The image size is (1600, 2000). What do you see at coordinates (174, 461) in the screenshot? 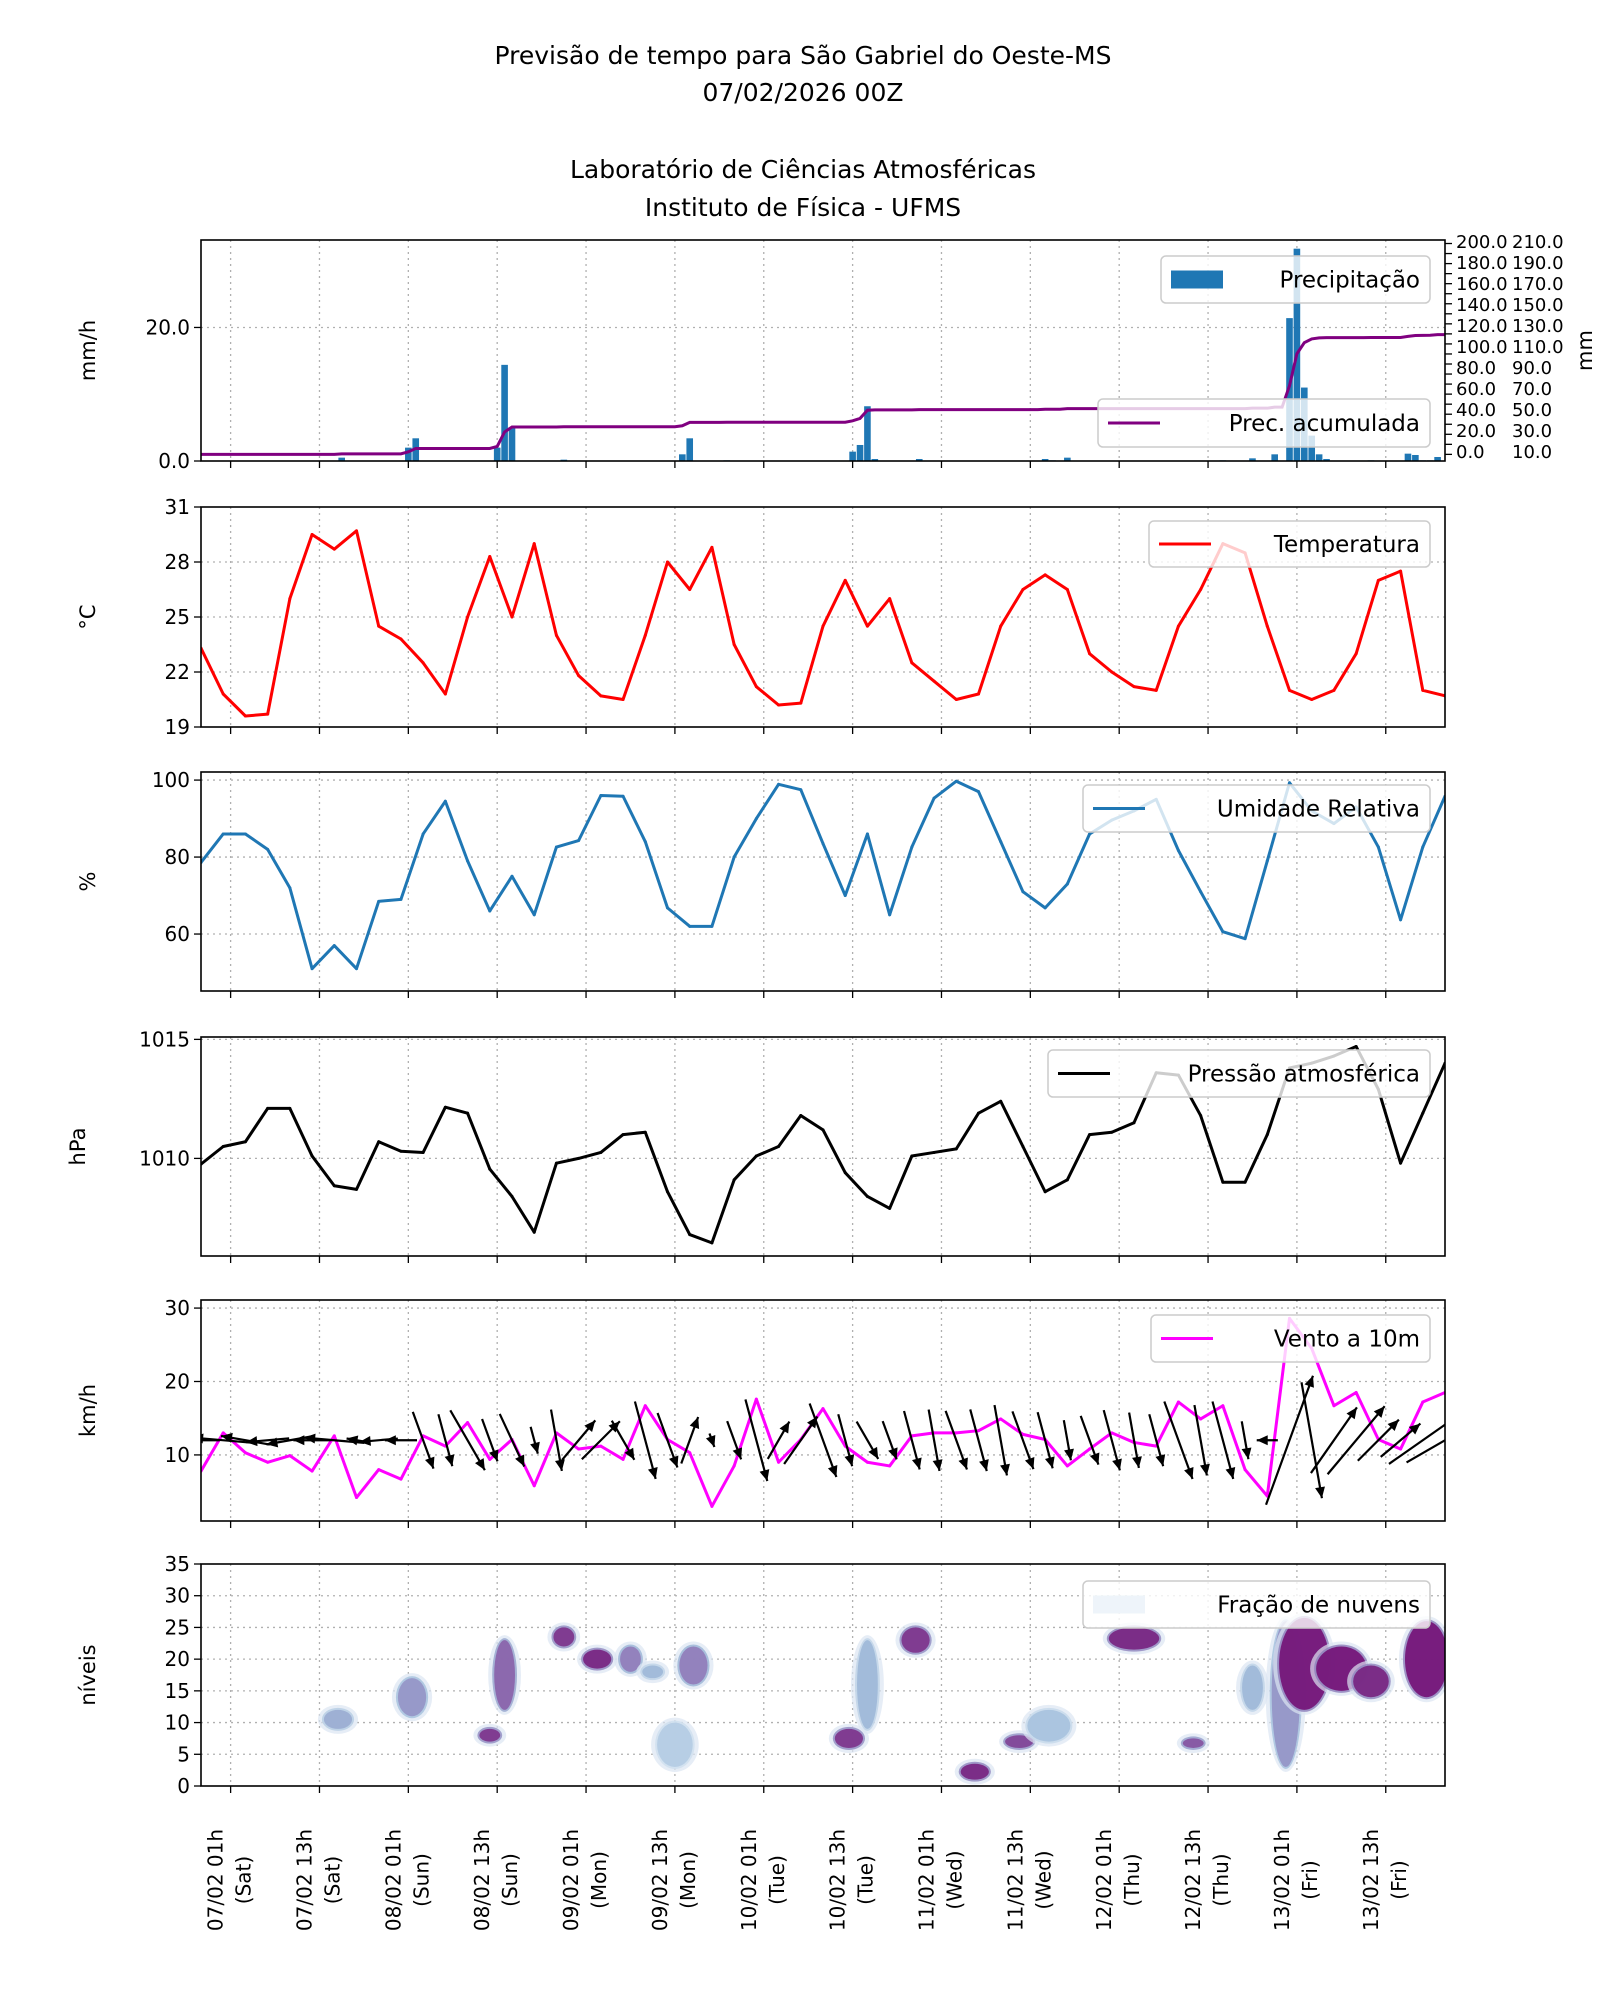
I see `y-tick-label: 0.0` at bounding box center [174, 461].